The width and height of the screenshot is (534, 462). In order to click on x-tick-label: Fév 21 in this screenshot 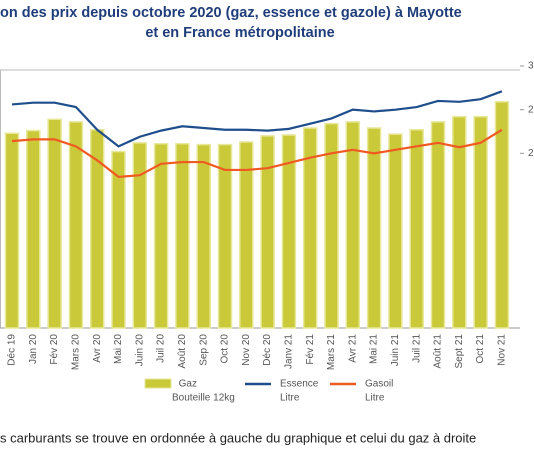, I will do `click(310, 349)`.